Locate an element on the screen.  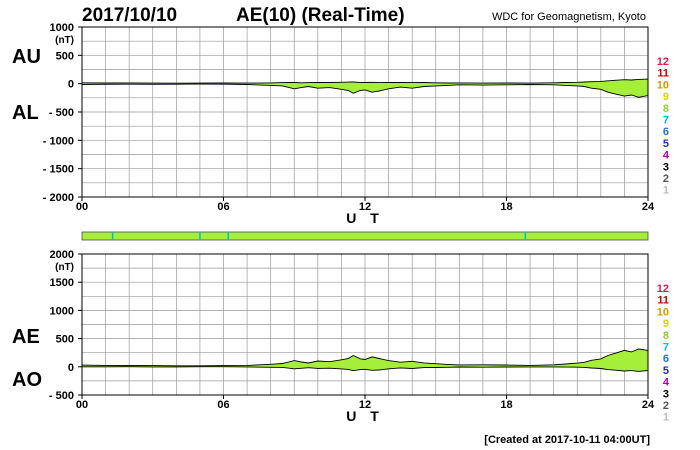
series-line-AE is located at coordinates (365, 357).